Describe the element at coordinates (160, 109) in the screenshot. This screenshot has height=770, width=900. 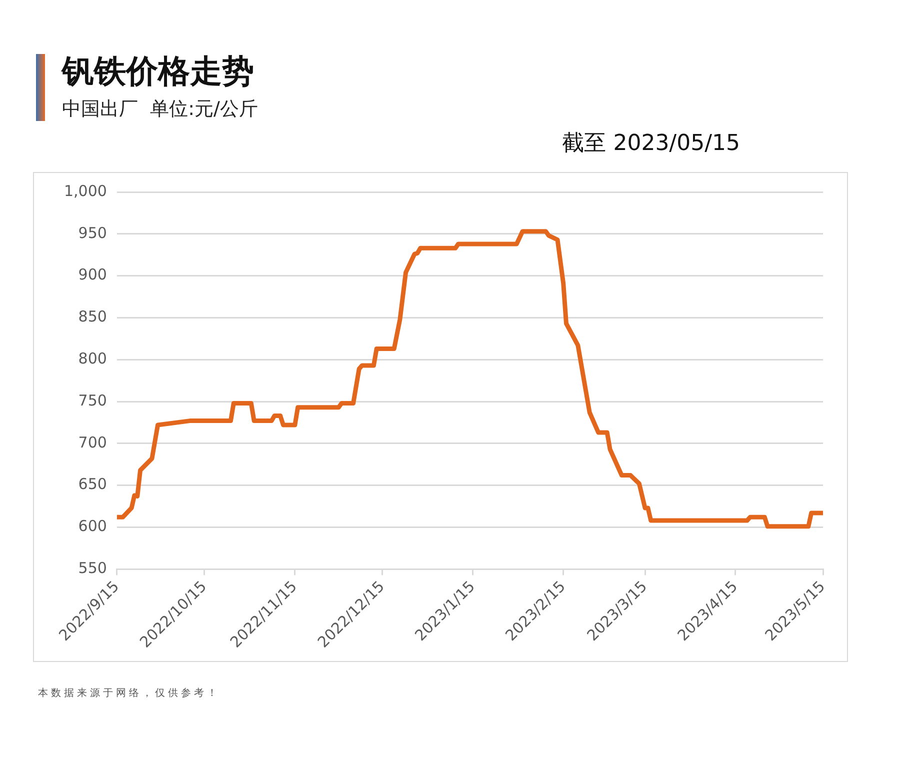
I see `chart-subtitle: 中国出厂 单位:元/公斤` at that location.